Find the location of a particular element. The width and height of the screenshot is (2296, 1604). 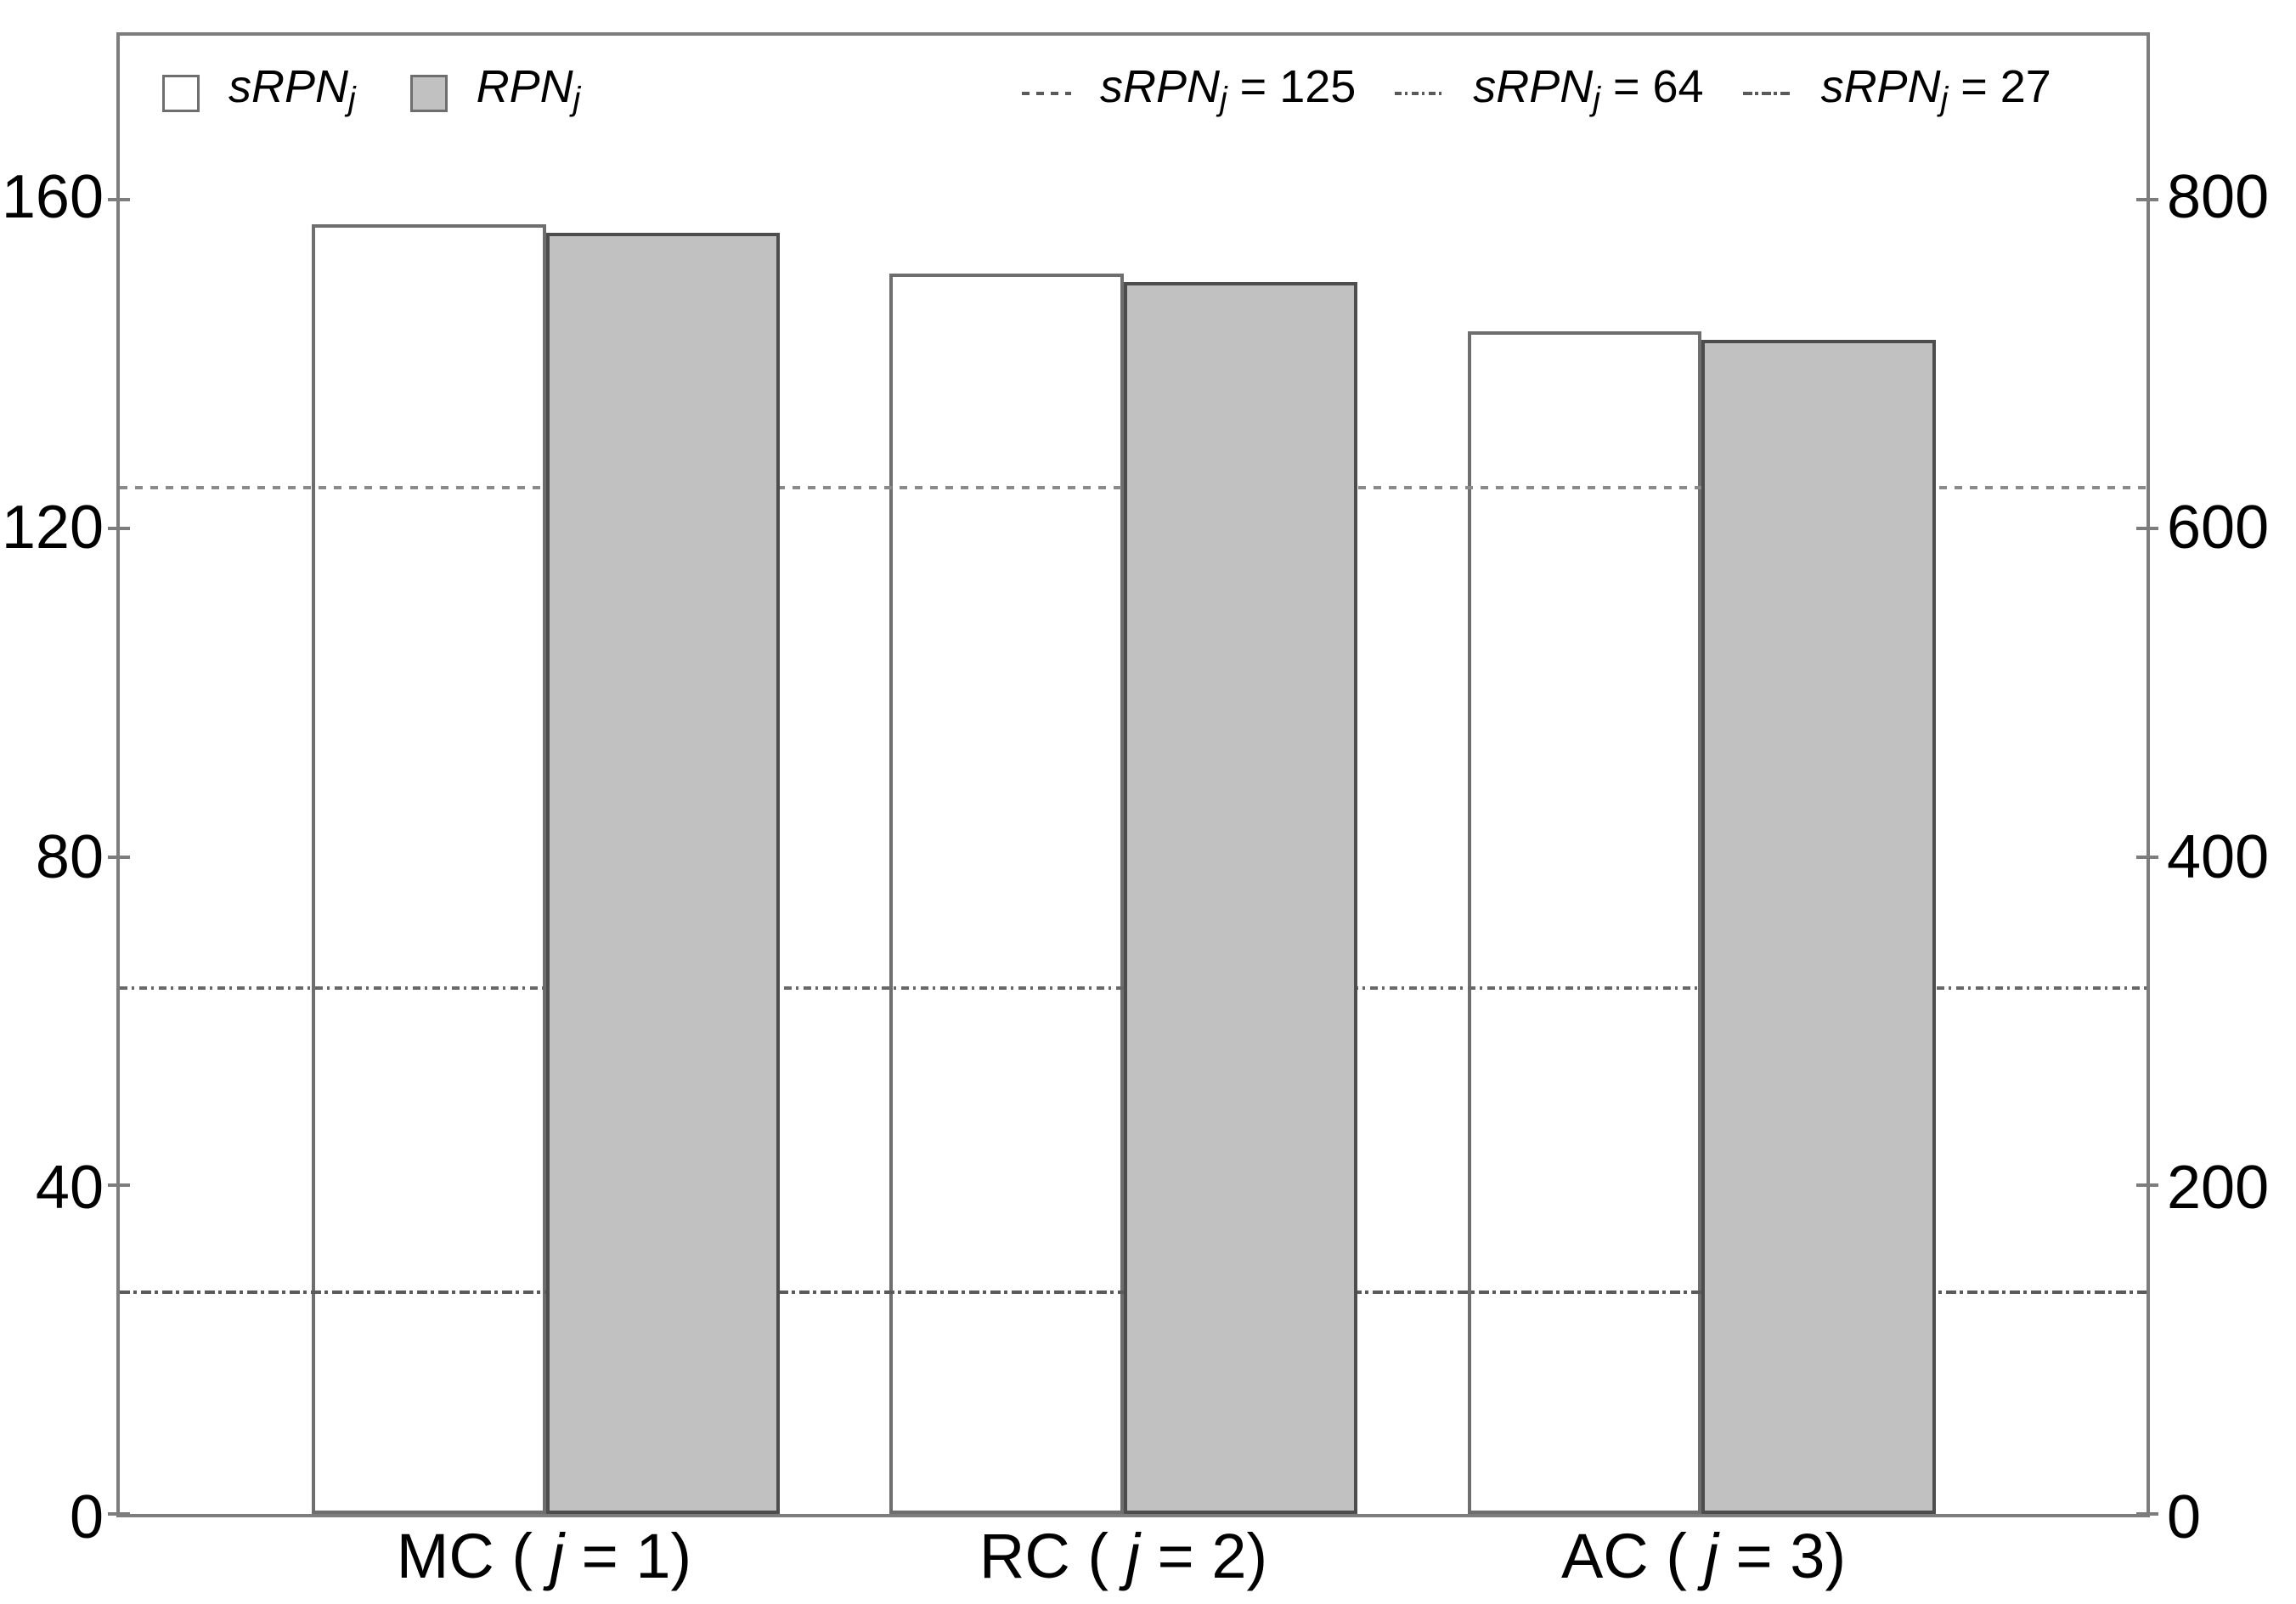

legend-series: sRPNj RPNj is located at coordinates (371, 93).